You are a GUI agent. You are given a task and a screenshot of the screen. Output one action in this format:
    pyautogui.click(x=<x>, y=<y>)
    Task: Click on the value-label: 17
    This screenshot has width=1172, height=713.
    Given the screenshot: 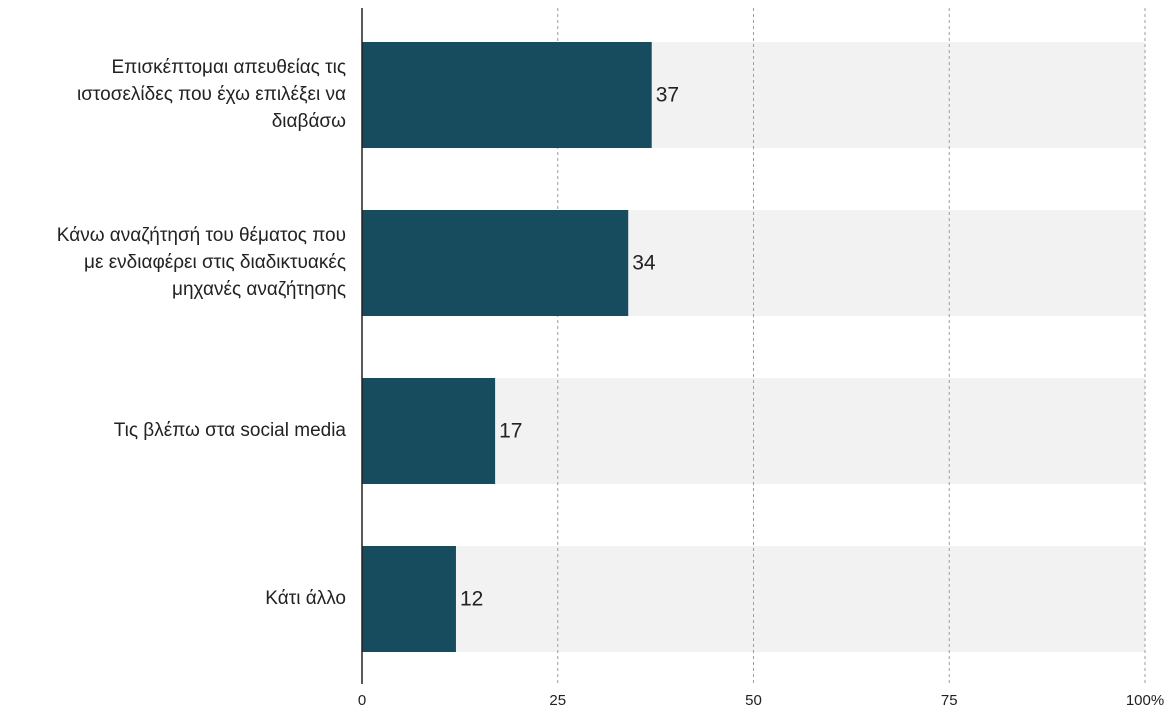 What is the action you would take?
    pyautogui.click(x=510, y=431)
    